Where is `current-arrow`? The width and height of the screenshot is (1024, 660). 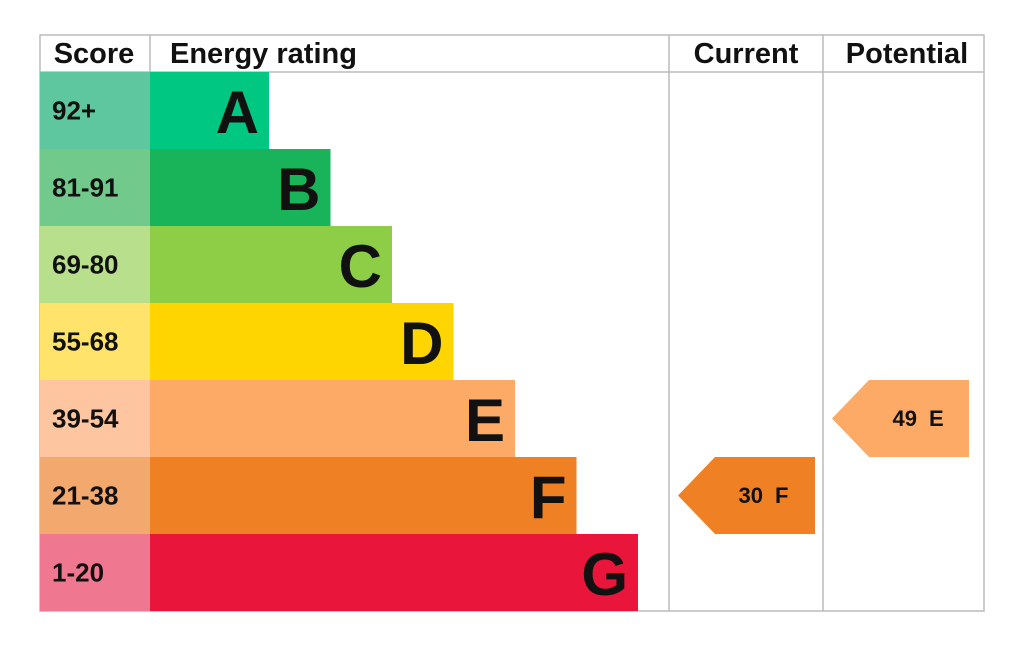 current-arrow is located at coordinates (746, 495).